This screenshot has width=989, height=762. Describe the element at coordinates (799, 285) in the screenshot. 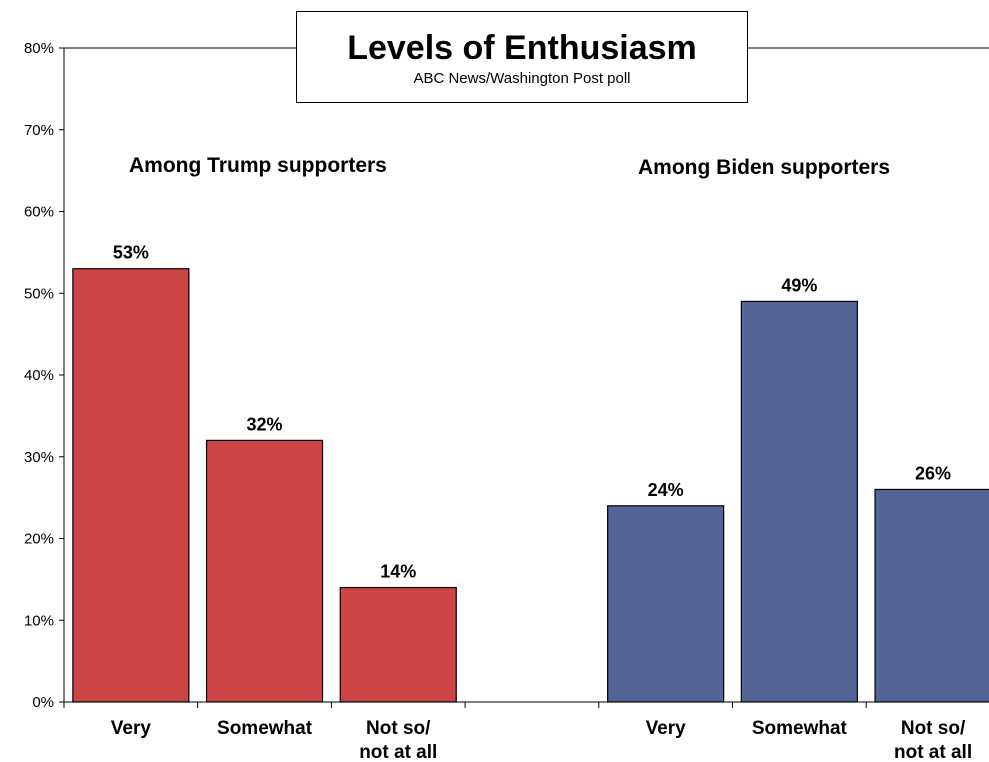

I see `bar-value-label: 49%` at that location.